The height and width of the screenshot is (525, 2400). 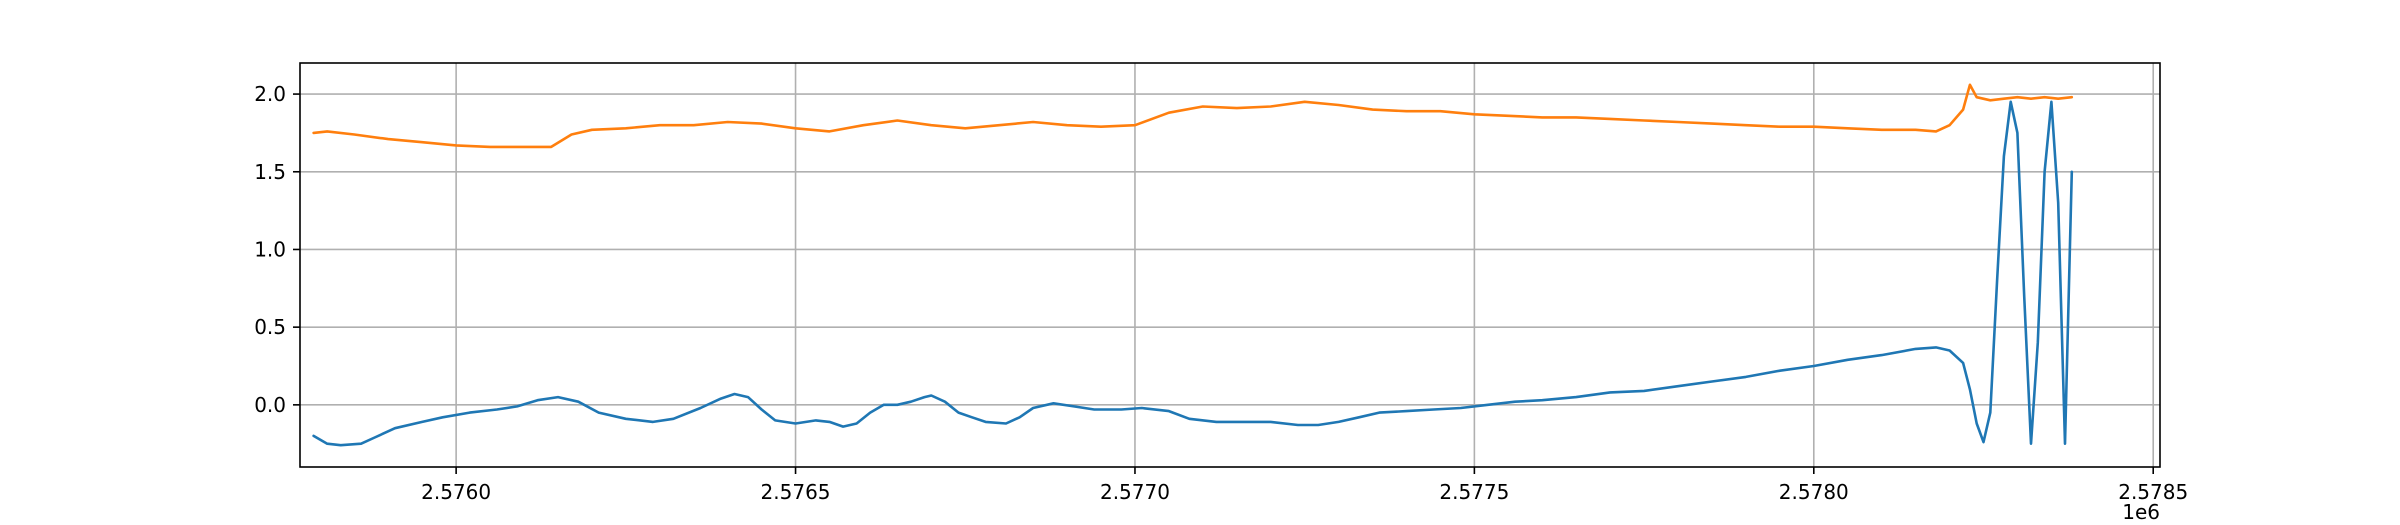 What do you see at coordinates (2153, 492) in the screenshot?
I see `x-tick-label: 2.5785` at bounding box center [2153, 492].